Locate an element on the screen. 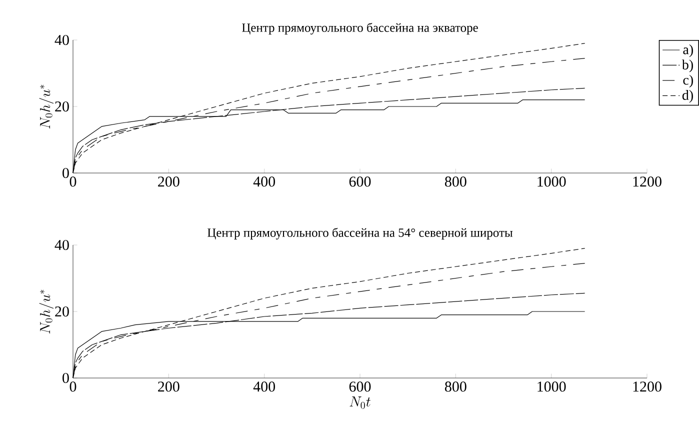 The height and width of the screenshot is (424, 699). chart-title: Центр прямоугольного бассейна на экваторе is located at coordinates (360, 28).